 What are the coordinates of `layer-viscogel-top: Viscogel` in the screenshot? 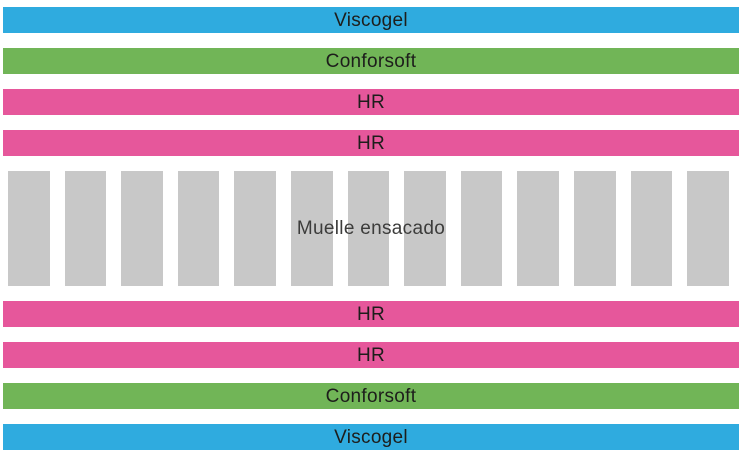 It's located at (371, 20).